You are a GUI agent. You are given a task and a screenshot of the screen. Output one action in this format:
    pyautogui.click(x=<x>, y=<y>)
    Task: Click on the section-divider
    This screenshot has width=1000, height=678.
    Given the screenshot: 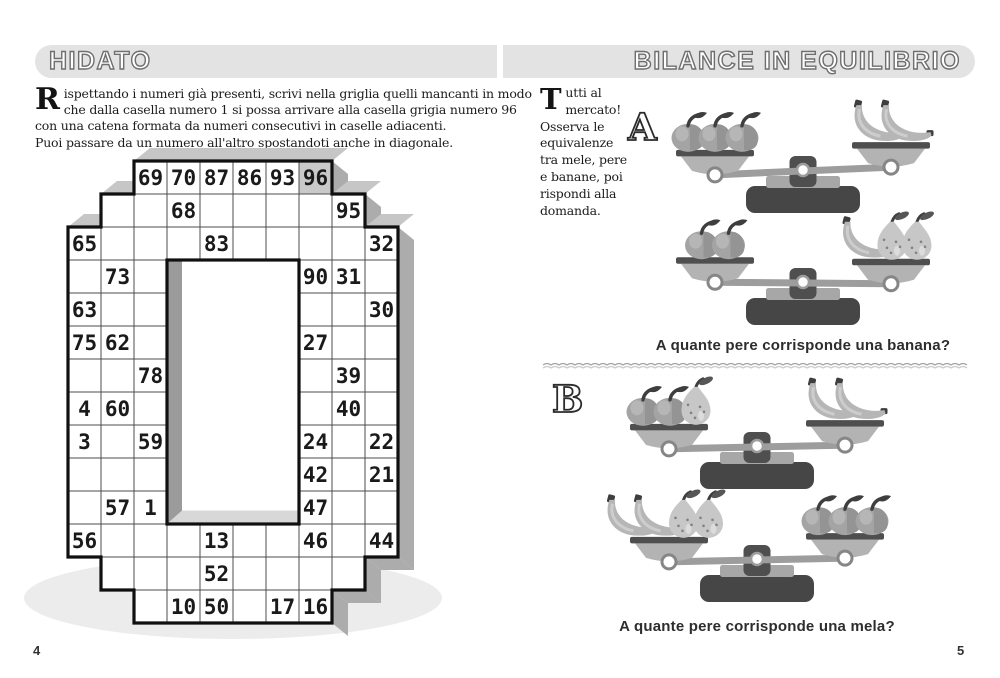 What is the action you would take?
    pyautogui.click(x=755, y=367)
    